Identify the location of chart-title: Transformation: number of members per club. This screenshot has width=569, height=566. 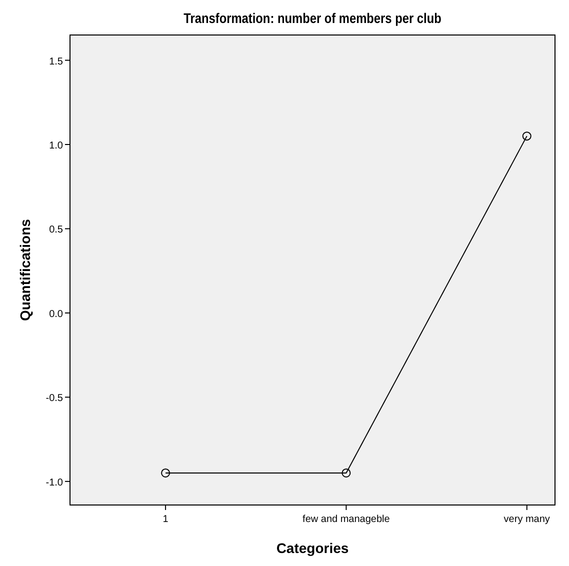
(313, 18).